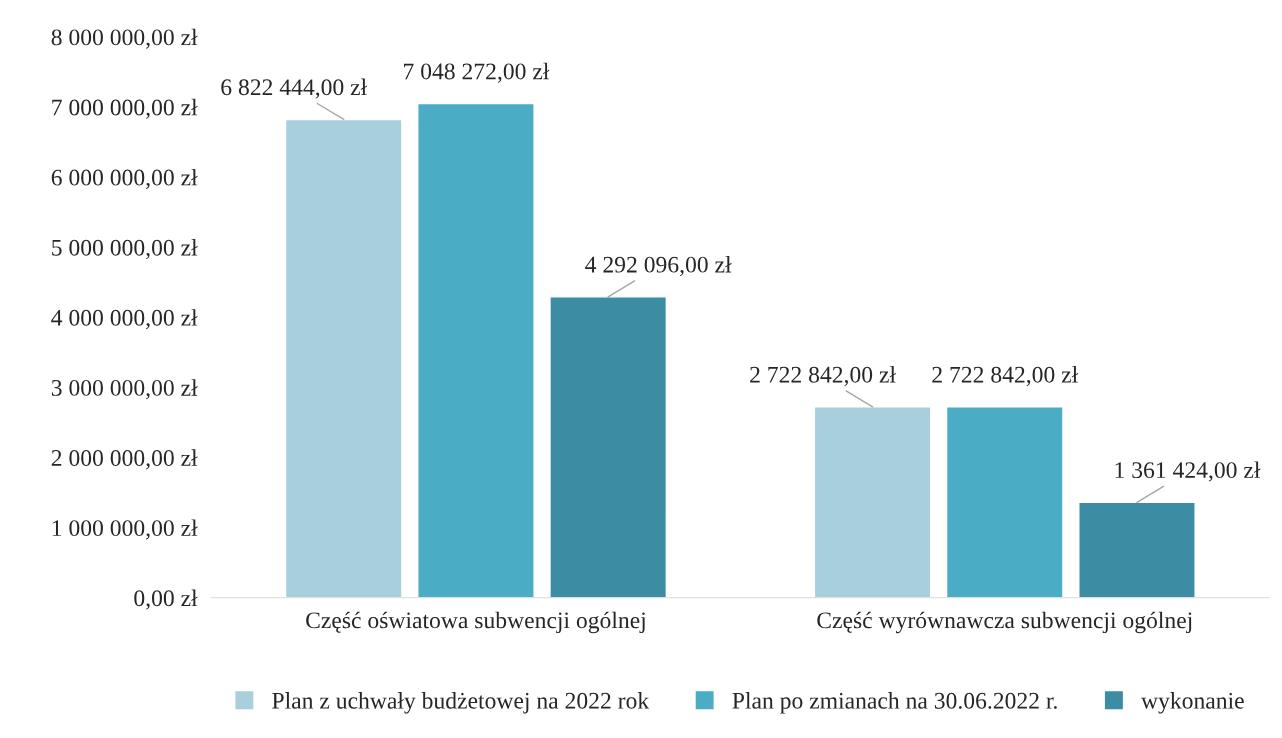 The width and height of the screenshot is (1282, 738). What do you see at coordinates (658, 266) in the screenshot?
I see `data-label: 4 292 096,00 zł` at bounding box center [658, 266].